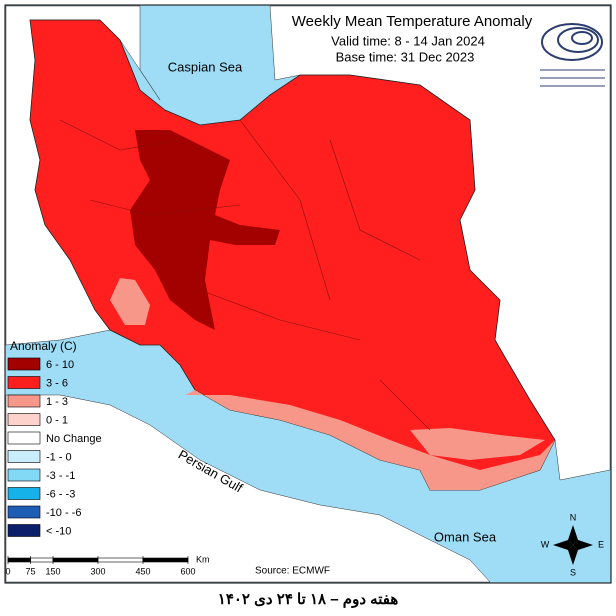  What do you see at coordinates (60, 494) in the screenshot?
I see `legend-label: -6 - -3` at bounding box center [60, 494].